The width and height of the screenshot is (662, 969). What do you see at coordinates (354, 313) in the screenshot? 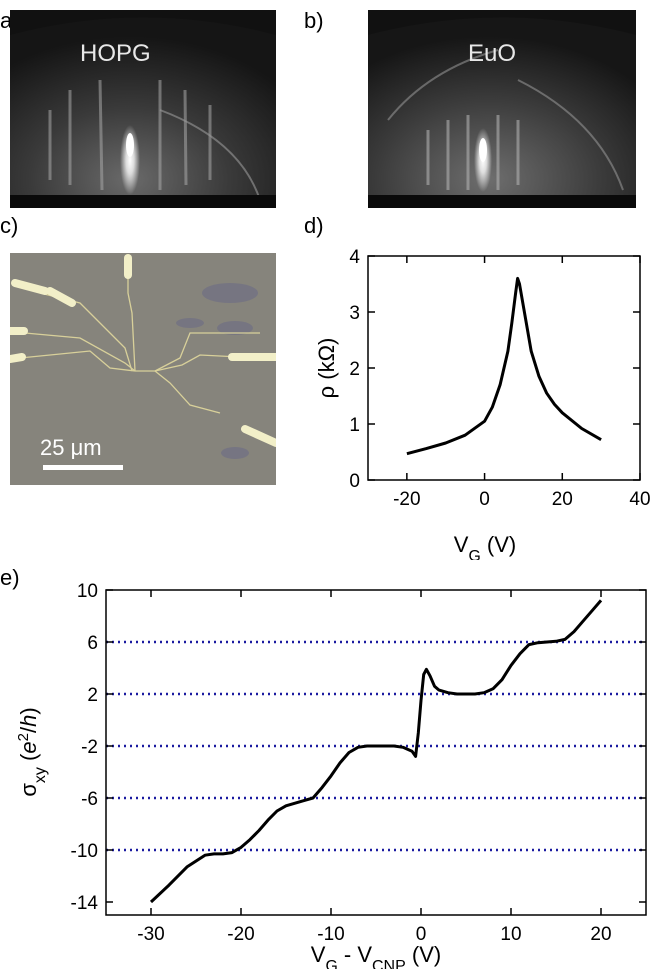
I see `y-tick-label: 3` at bounding box center [354, 313].